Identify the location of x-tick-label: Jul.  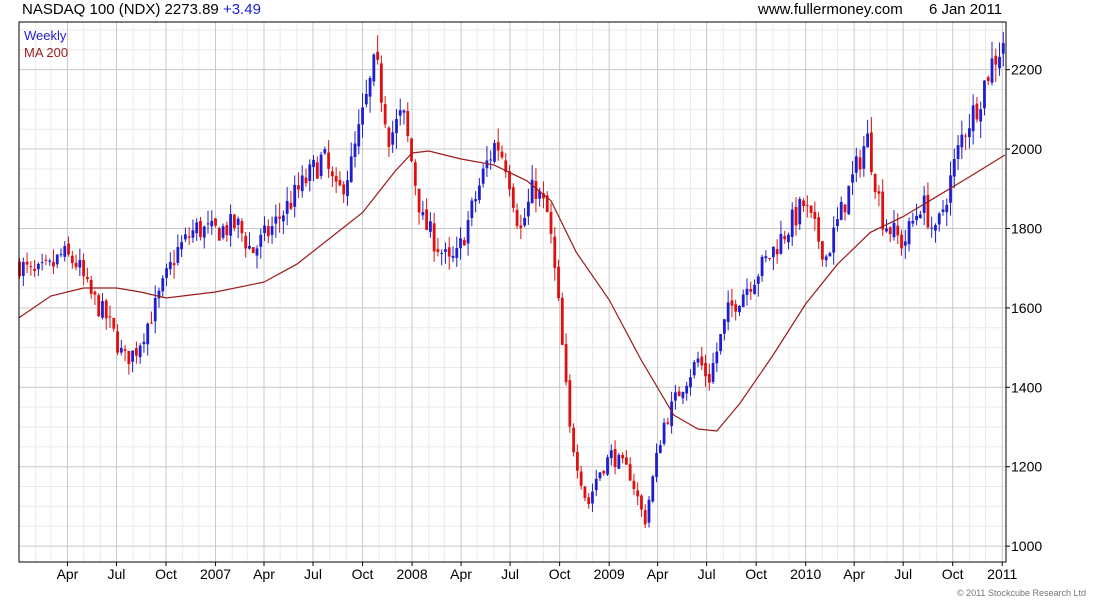
(707, 574).